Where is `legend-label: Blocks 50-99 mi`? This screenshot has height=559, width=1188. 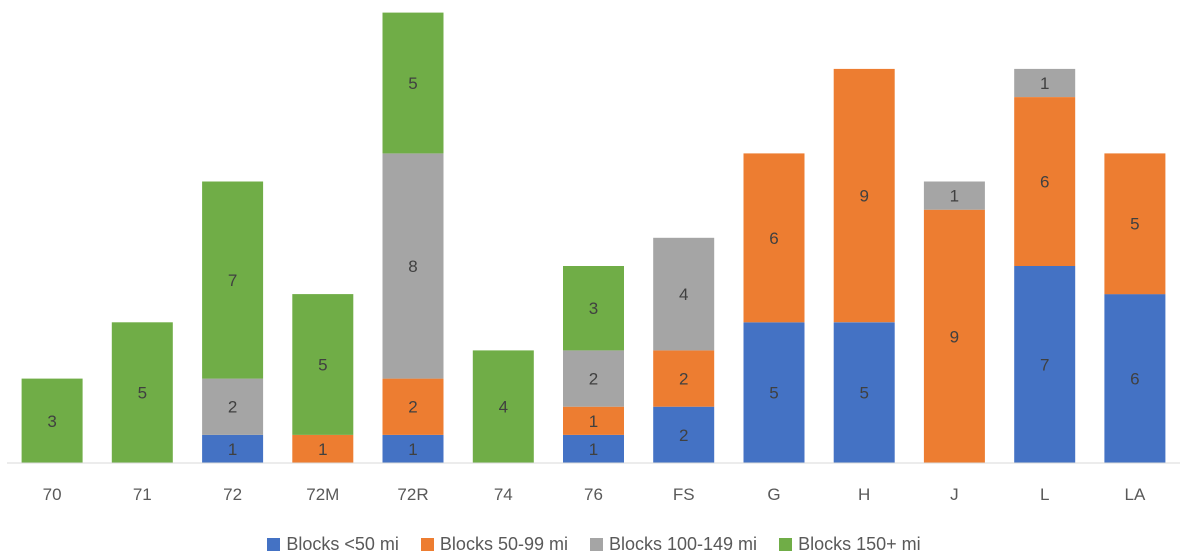
legend-label: Blocks 50-99 mi is located at coordinates (503, 544).